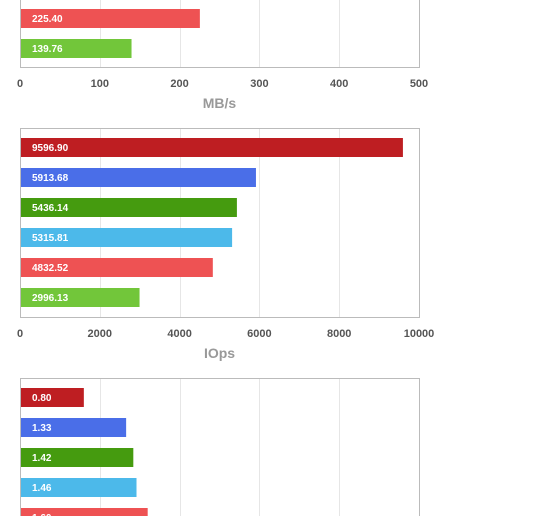 The image size is (560, 516). I want to click on bar-value-label: 5436.14, so click(50, 208).